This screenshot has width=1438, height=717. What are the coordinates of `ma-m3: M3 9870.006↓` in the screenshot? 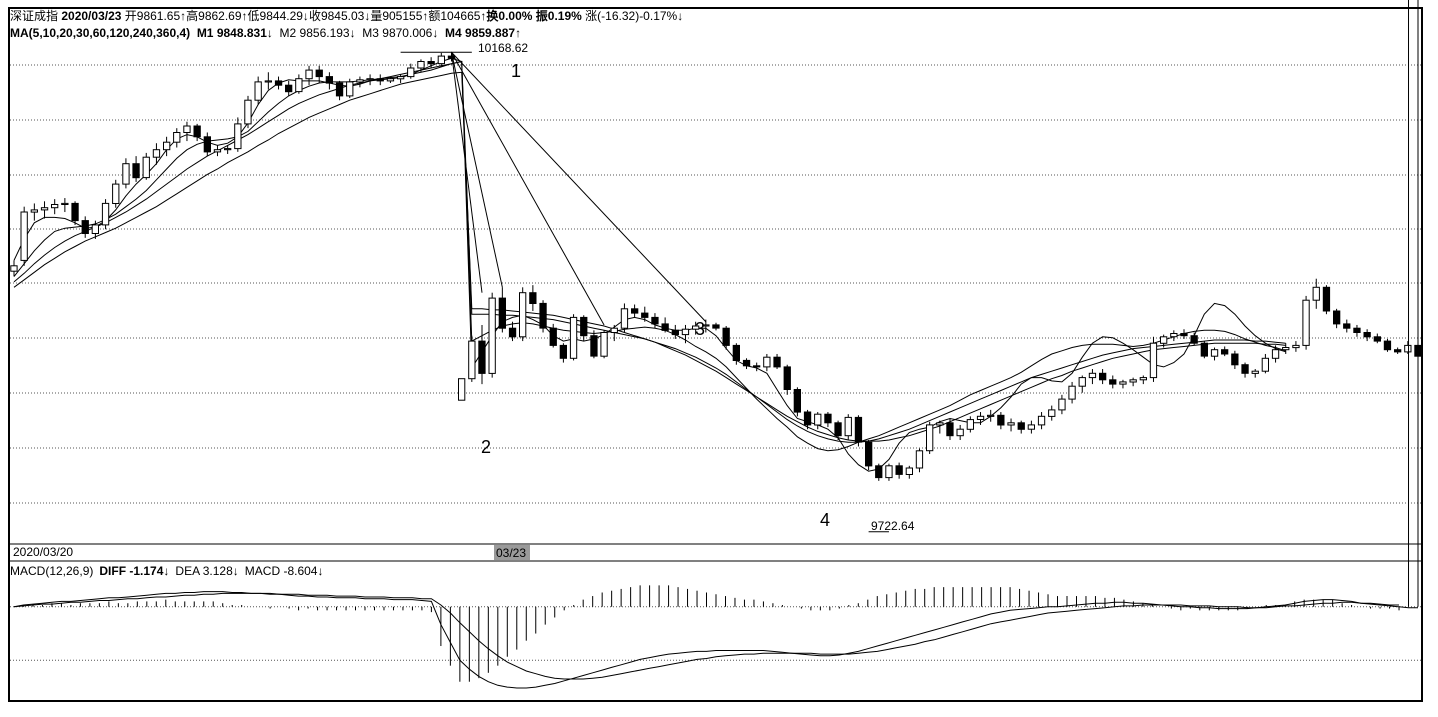 It's located at (400, 33).